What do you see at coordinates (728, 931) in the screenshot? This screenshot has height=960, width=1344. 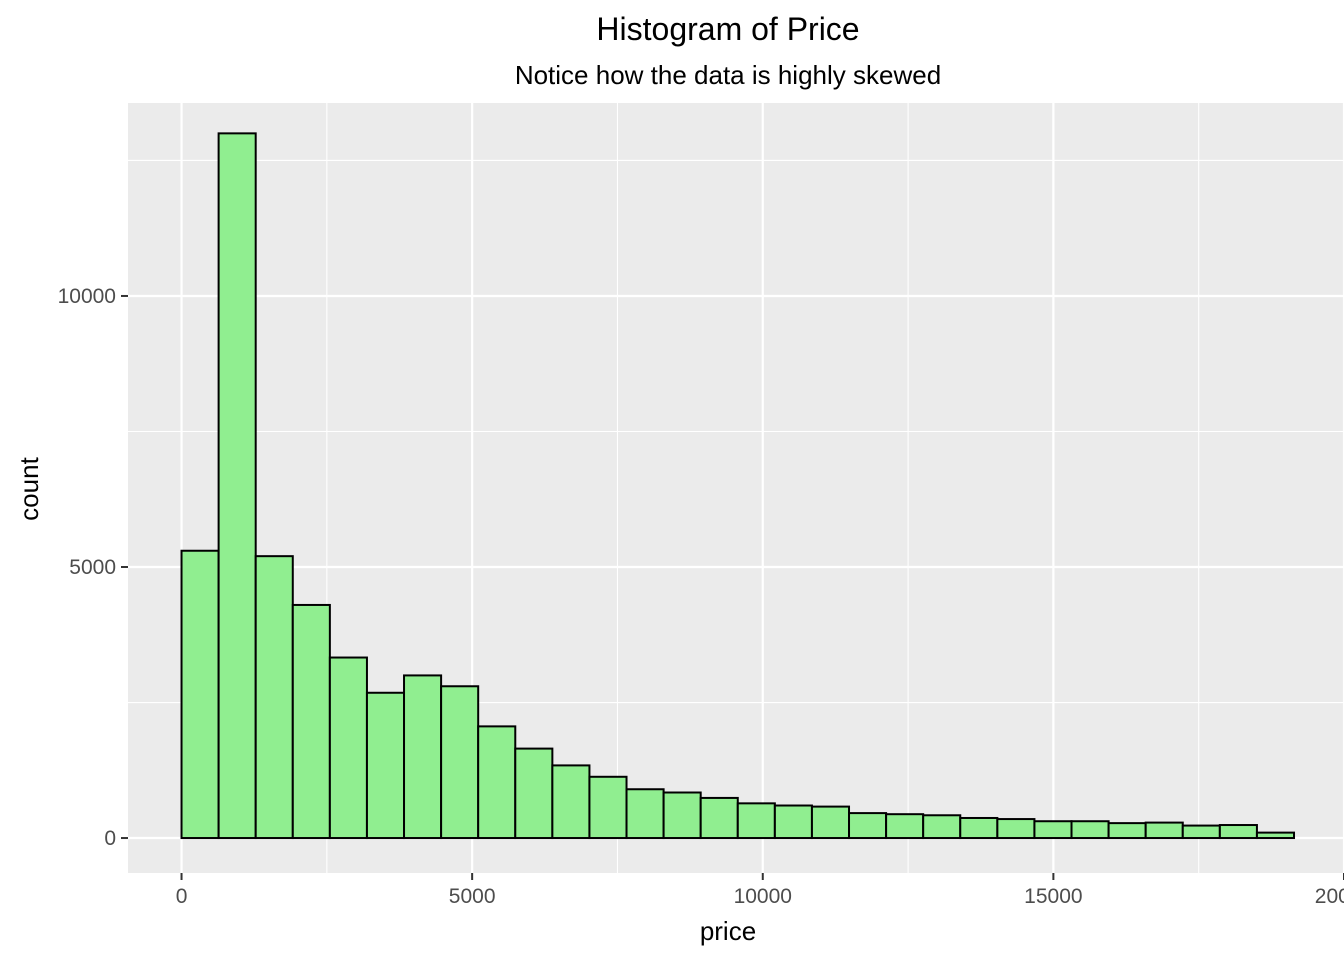 I see `x-axis-title: price` at bounding box center [728, 931].